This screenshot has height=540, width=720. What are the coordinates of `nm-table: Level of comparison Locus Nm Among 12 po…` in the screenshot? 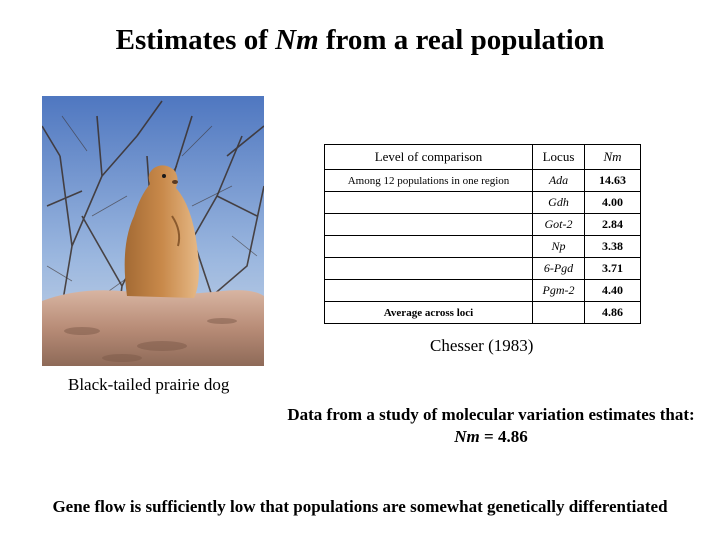 It's located at (482, 234).